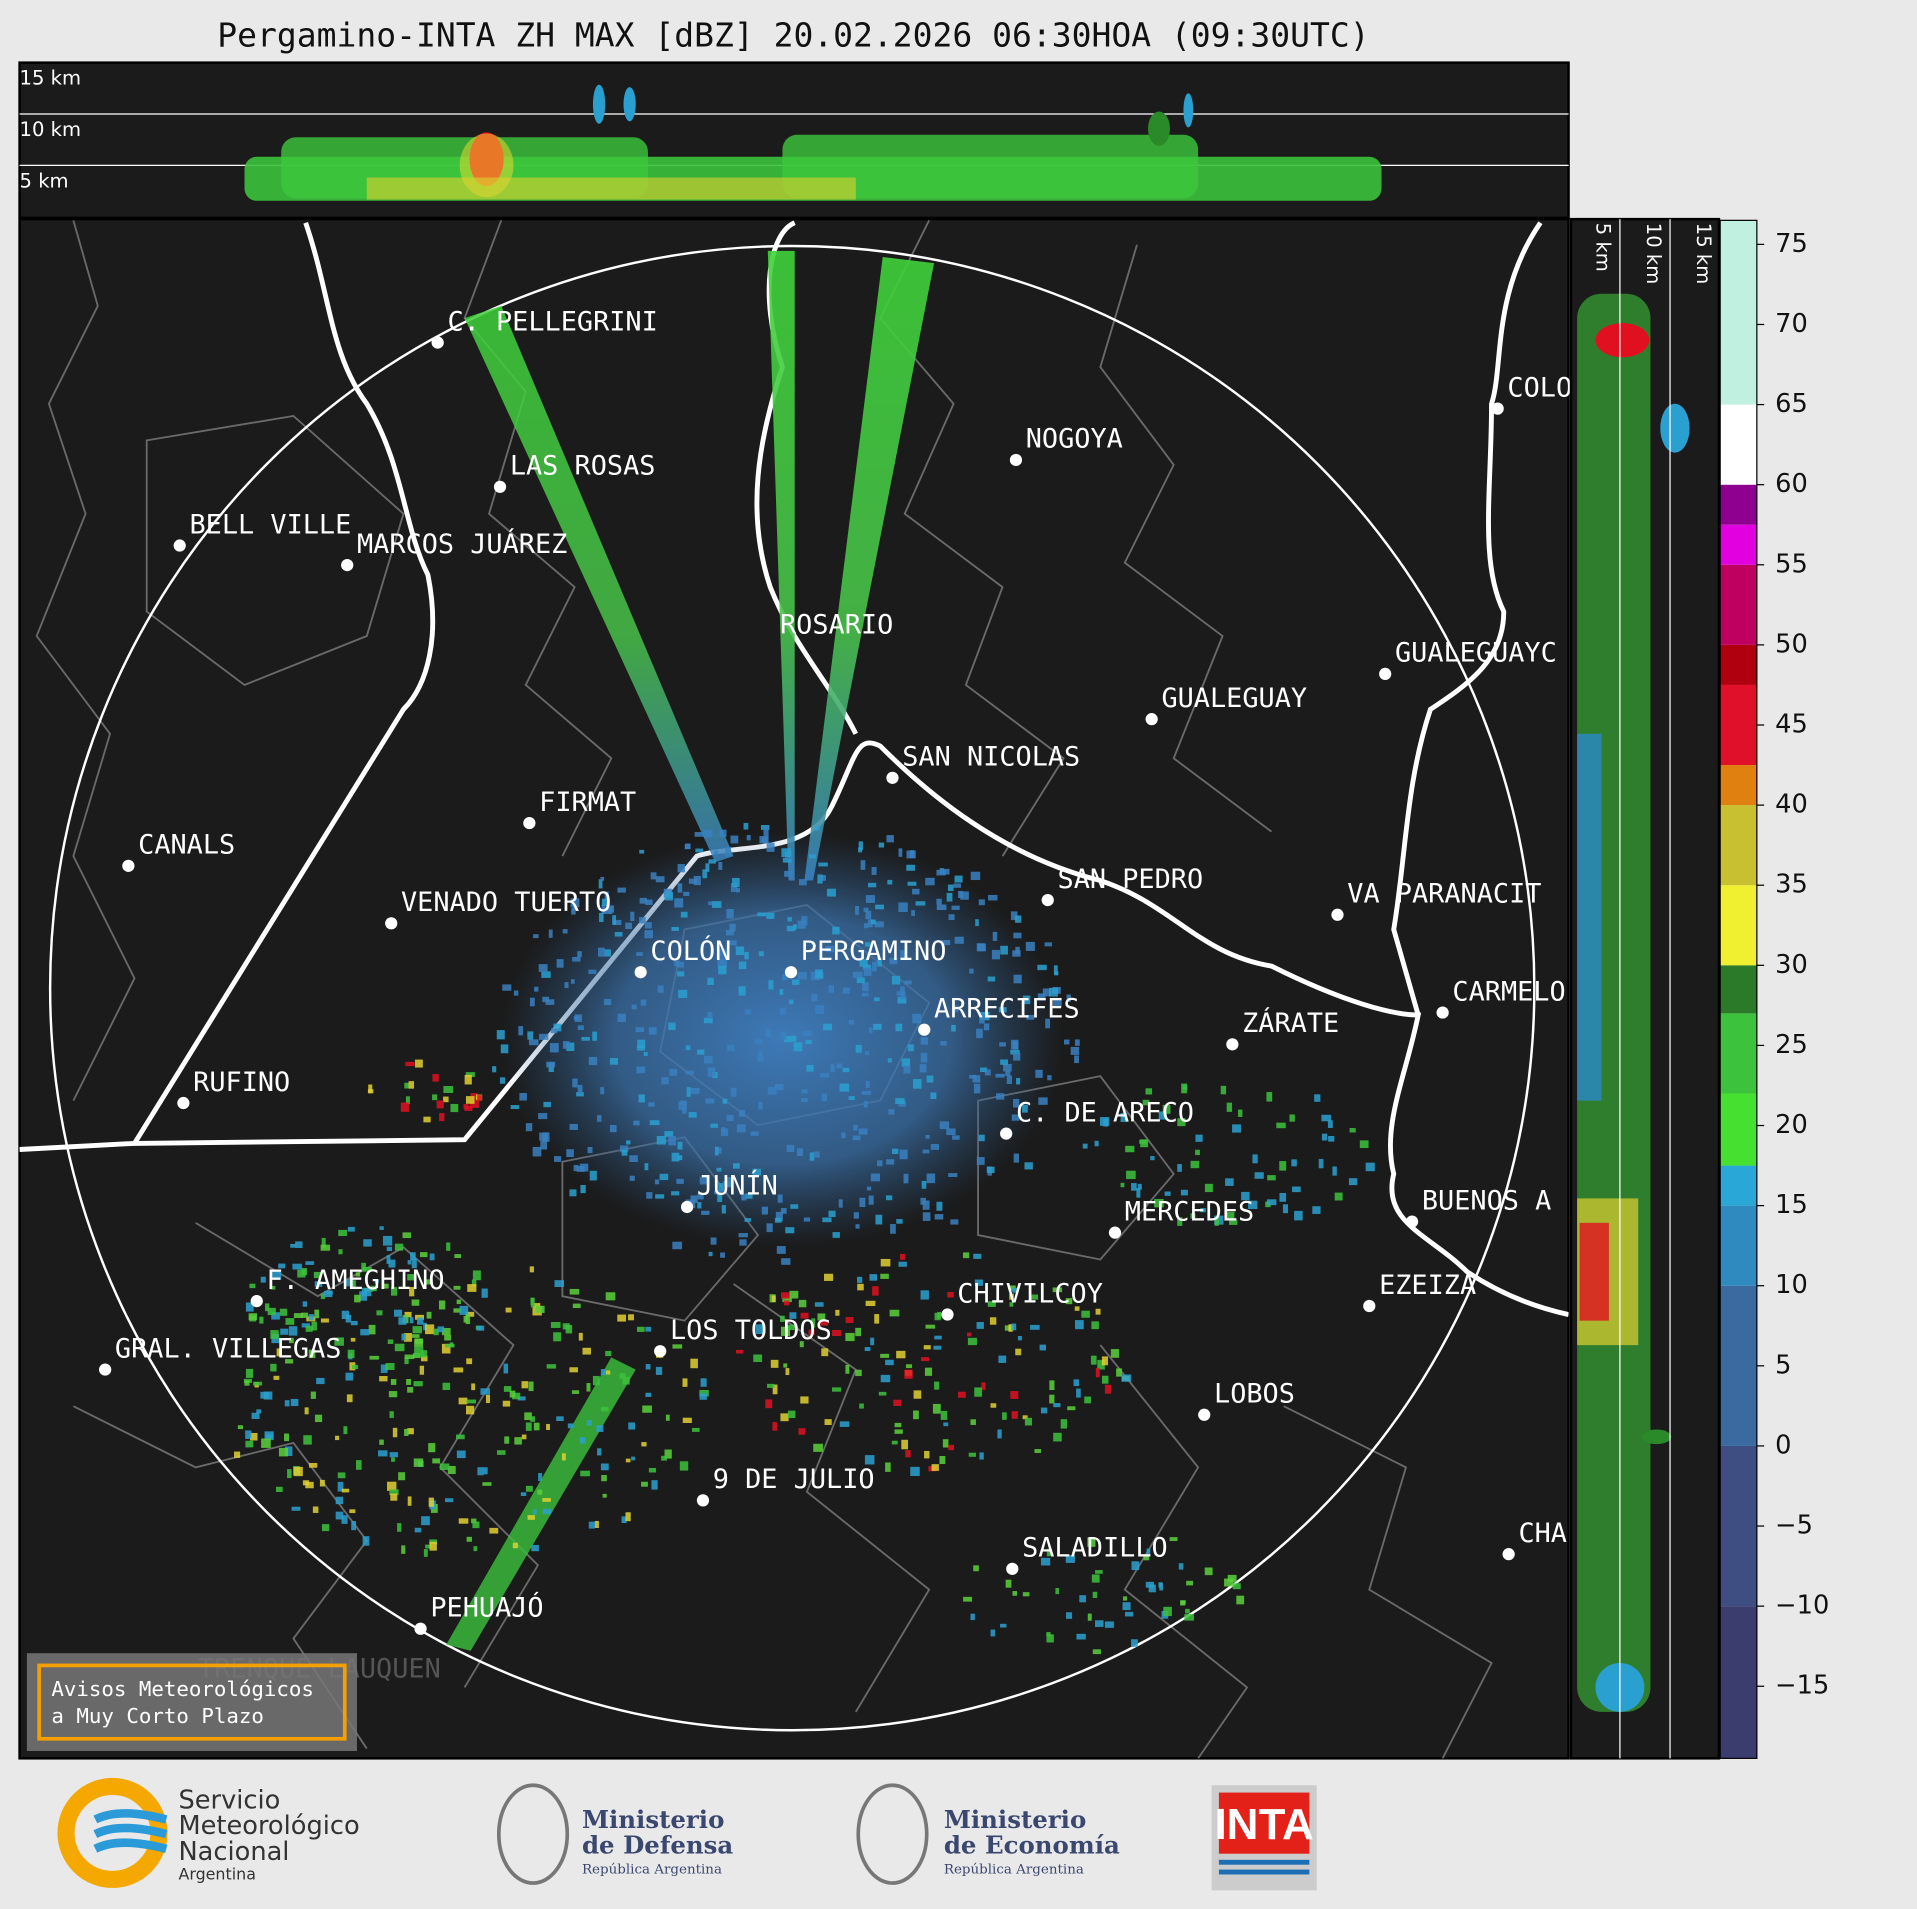  I want to click on city-label: VENADO TUERTO, so click(506, 902).